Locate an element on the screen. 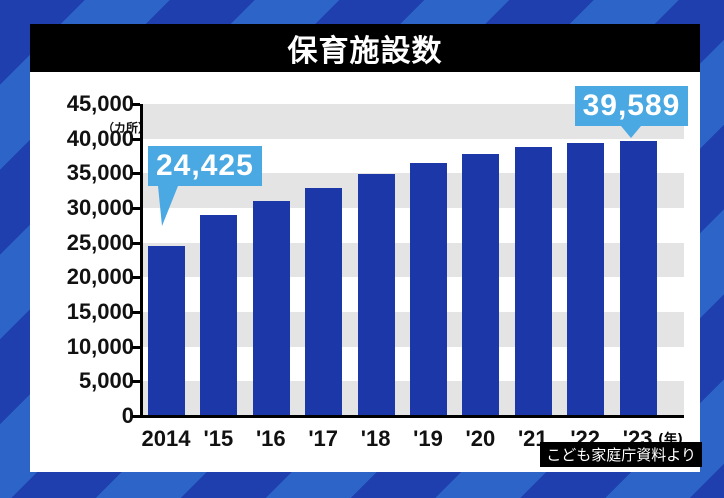  x-tick-label: '17 is located at coordinates (323, 438).